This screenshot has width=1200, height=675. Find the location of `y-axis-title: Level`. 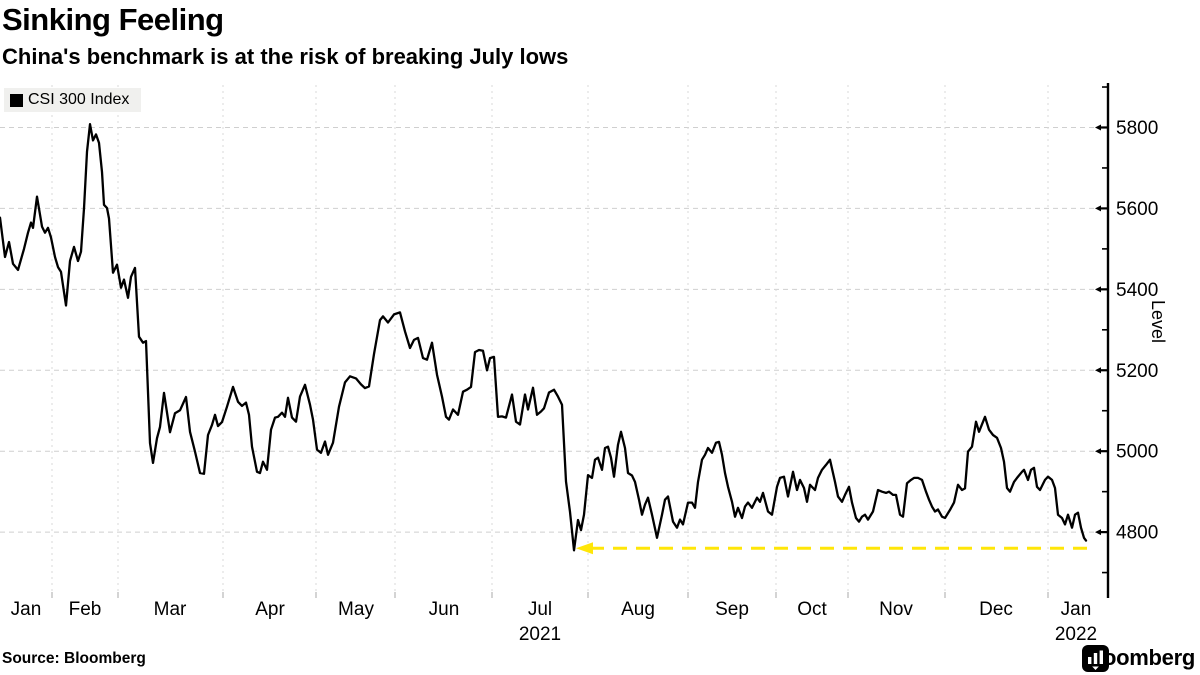

y-axis-title: Level is located at coordinates (1158, 322).